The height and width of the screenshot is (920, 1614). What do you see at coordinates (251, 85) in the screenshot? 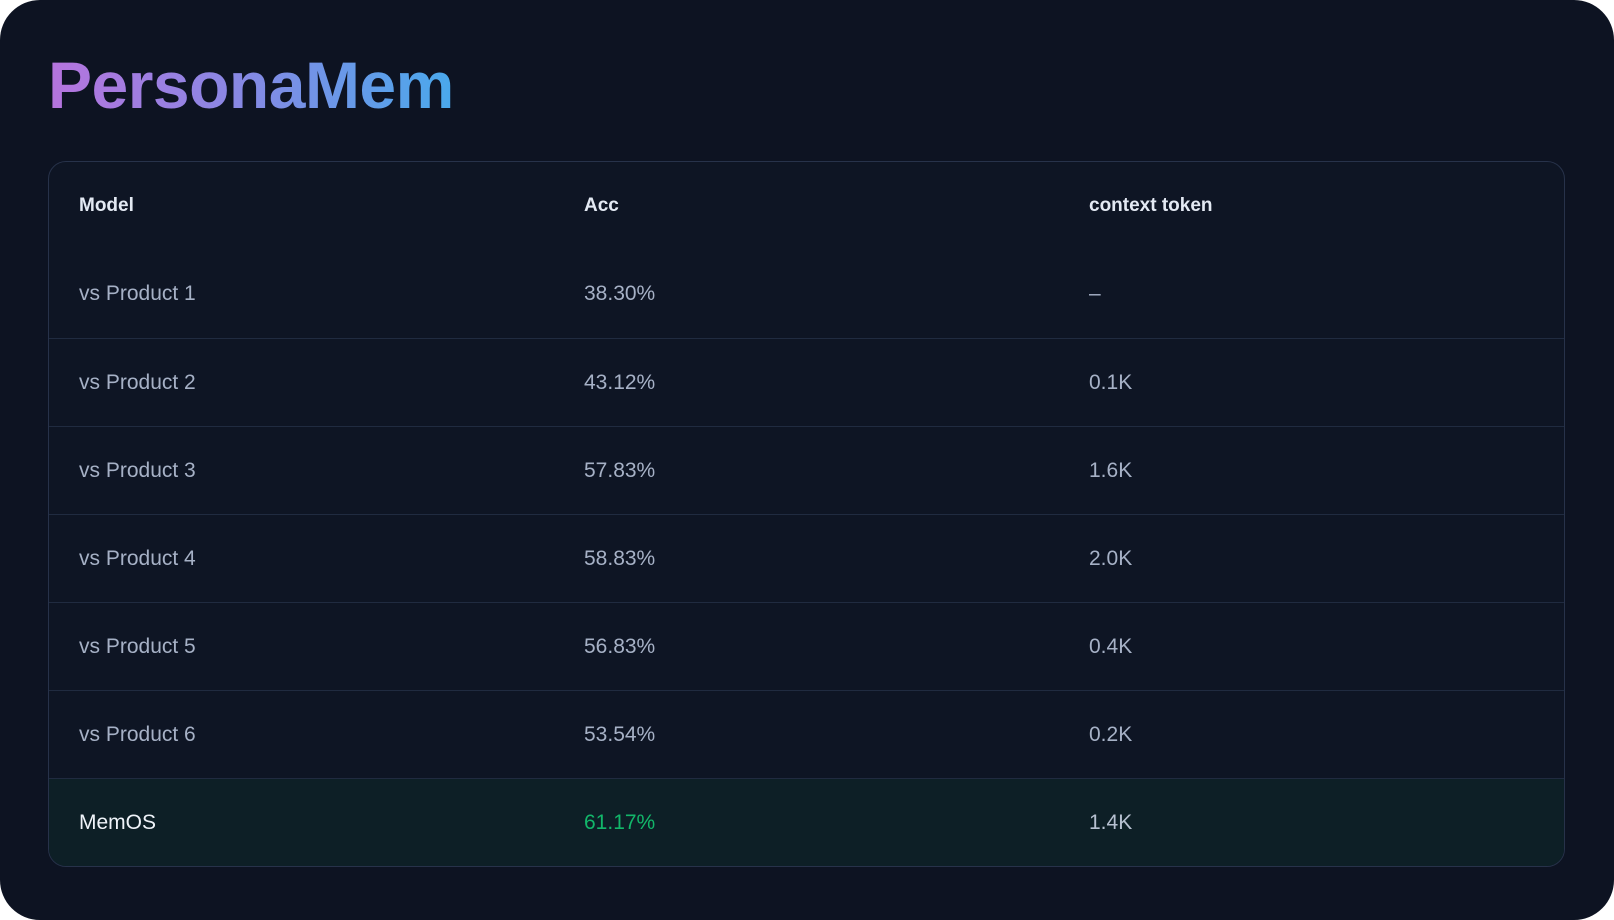
I see `page-title: PersonaMem` at bounding box center [251, 85].